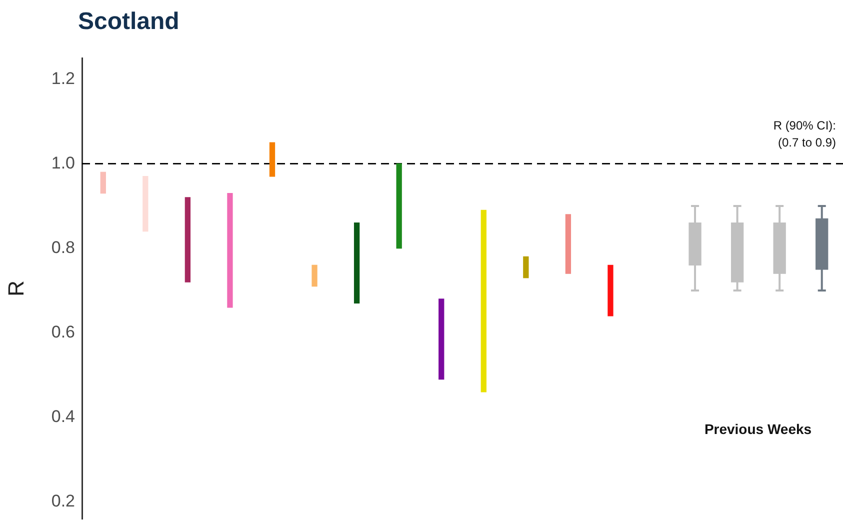  Describe the element at coordinates (63, 247) in the screenshot. I see `y-tick-label: 0.8` at that location.